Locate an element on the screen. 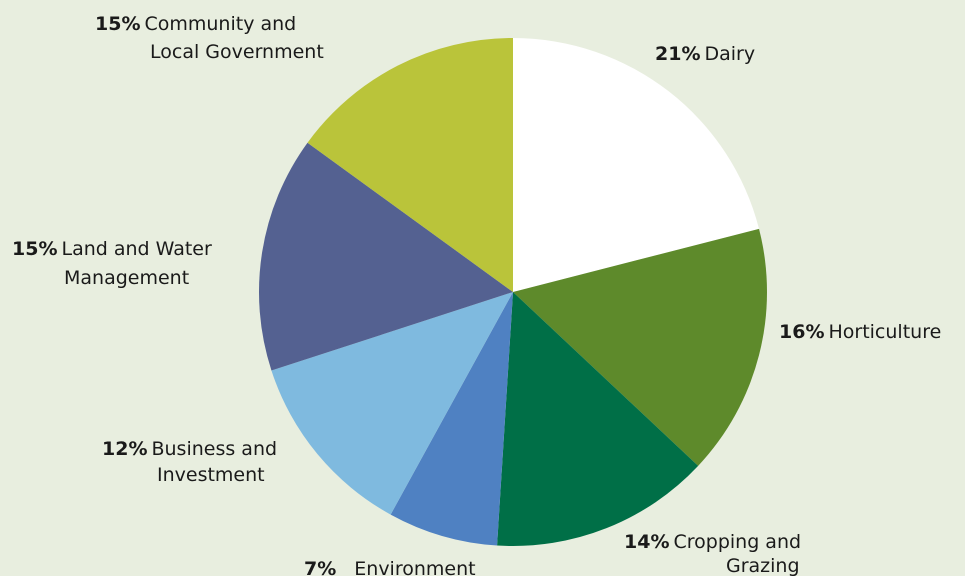  slice-label-environment: 7% Environment is located at coordinates (390, 567).